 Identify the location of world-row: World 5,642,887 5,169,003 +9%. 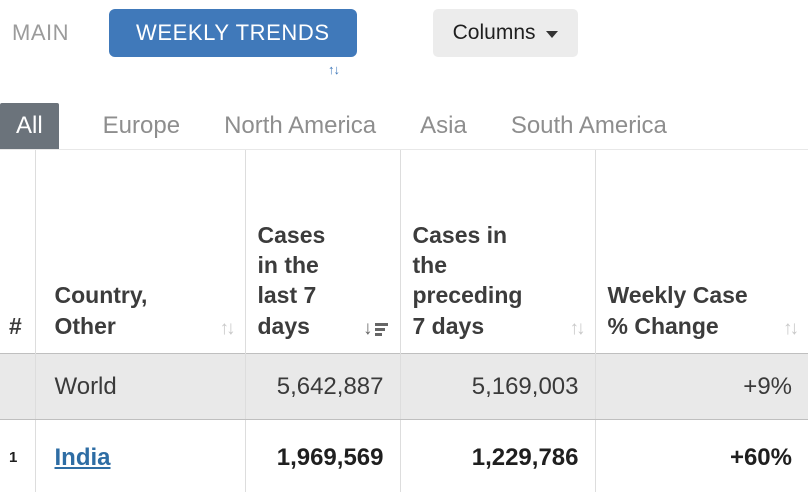
(404, 386).